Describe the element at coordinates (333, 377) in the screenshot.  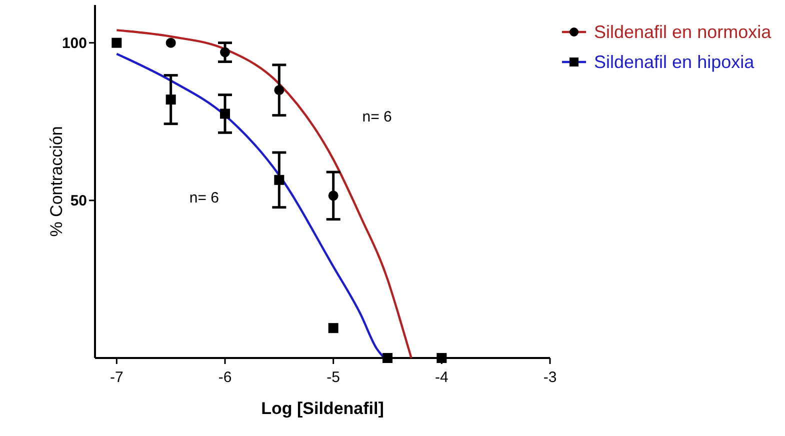
I see `x-tick-label: -5` at that location.